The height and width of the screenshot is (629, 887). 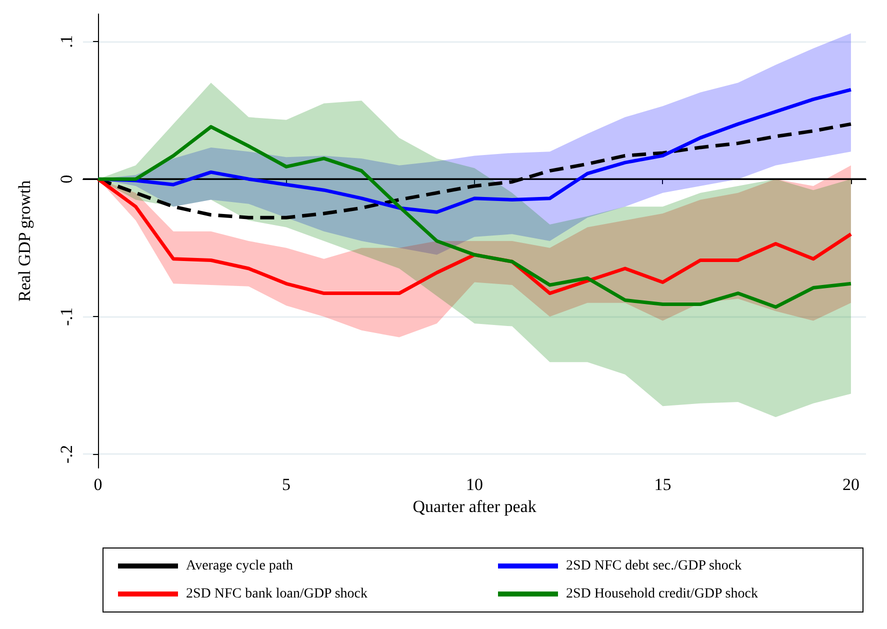 I want to click on legend-label: 2SD Household credit/GDP shock, so click(x=662, y=594).